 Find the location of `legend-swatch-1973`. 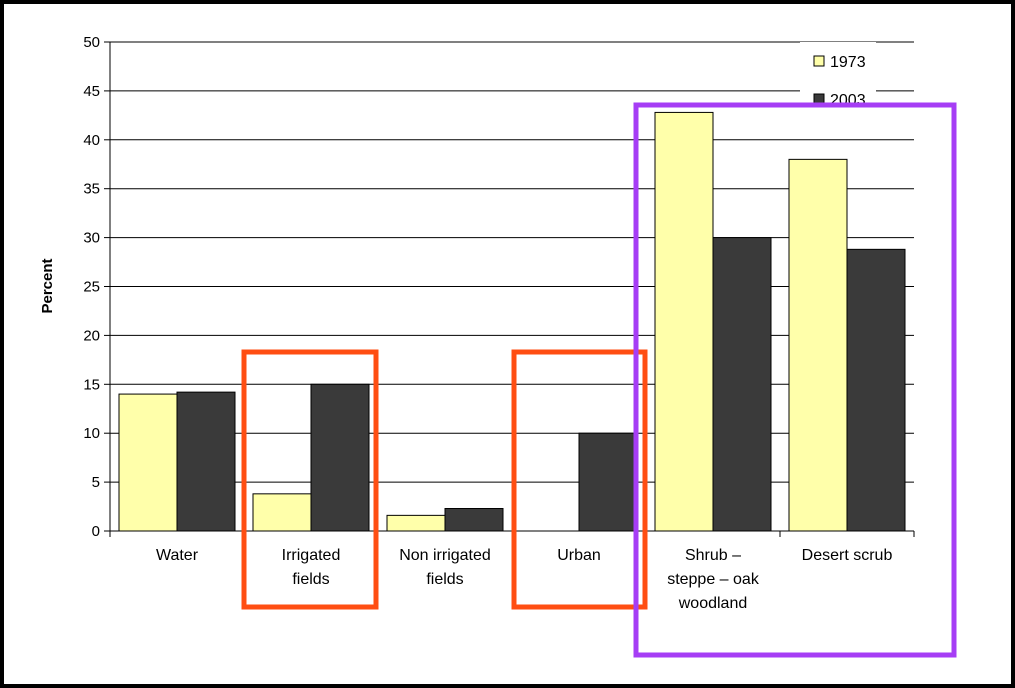

legend-swatch-1973 is located at coordinates (819, 61).